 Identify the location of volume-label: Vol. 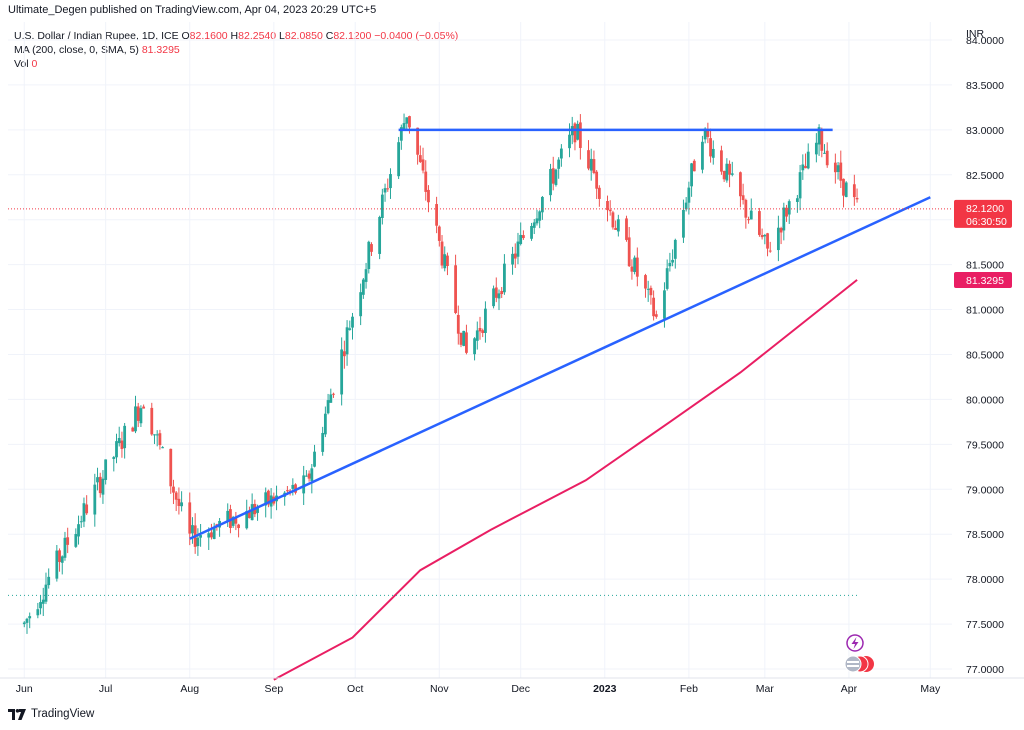
(21, 64).